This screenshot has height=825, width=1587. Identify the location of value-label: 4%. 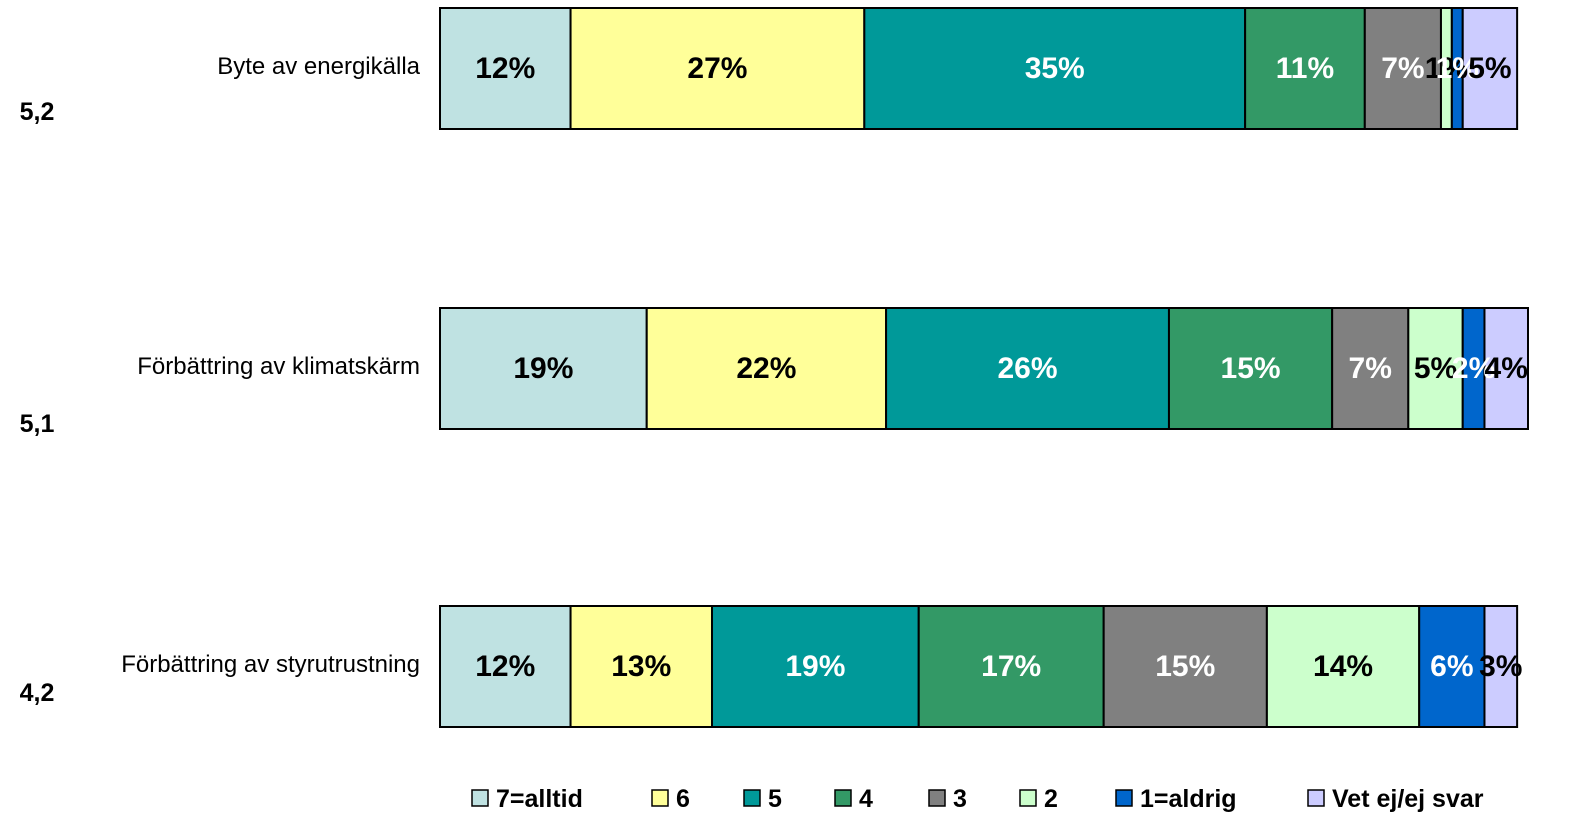
(1506, 368).